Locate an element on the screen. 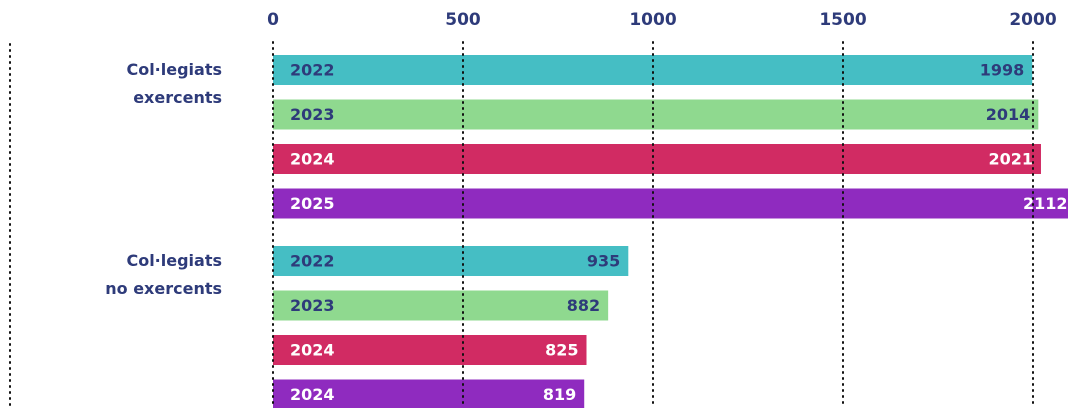 Image resolution: width=1068 pixels, height=408 pixels. category-label: Col·legiats exercents is located at coordinates (174, 83).